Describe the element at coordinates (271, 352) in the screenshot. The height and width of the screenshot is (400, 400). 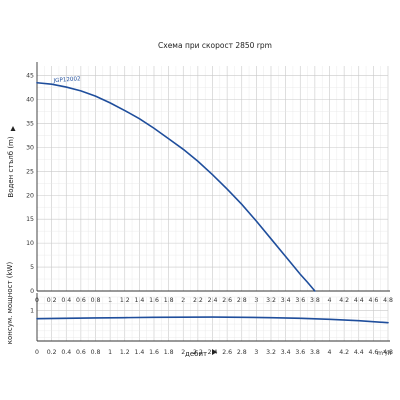
I see `x-tick-label: 3.2` at that location.